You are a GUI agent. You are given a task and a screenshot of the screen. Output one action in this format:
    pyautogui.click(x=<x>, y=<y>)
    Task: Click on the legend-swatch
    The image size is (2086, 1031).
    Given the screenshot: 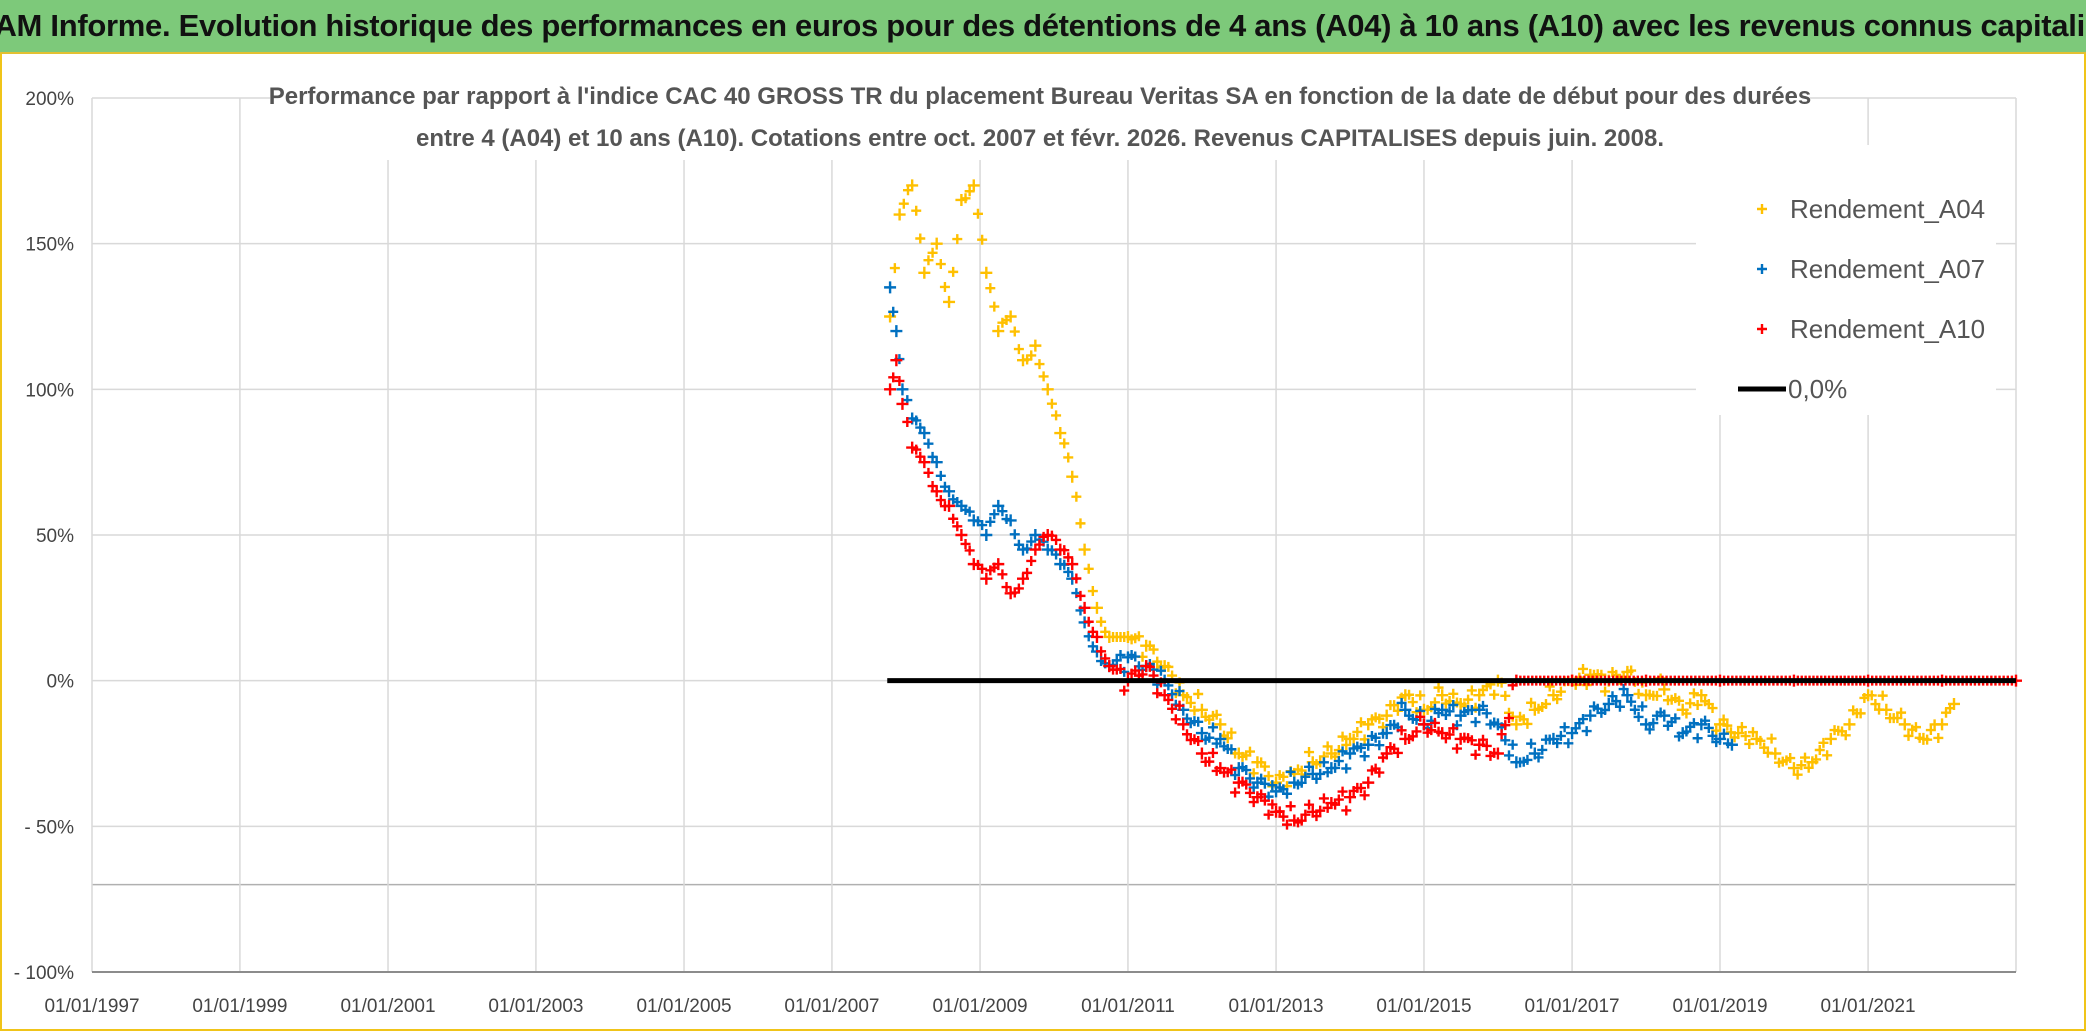 What is the action you would take?
    pyautogui.click(x=1762, y=269)
    